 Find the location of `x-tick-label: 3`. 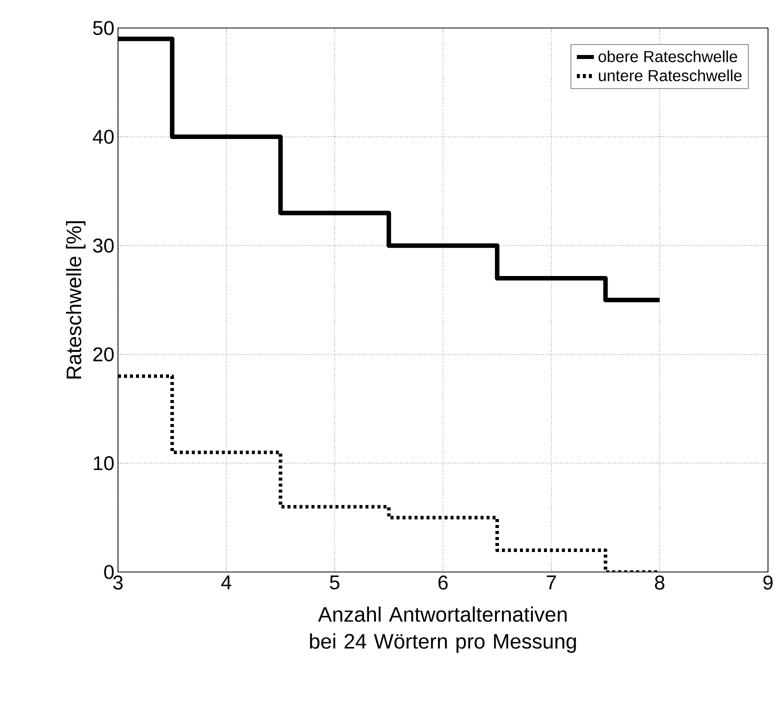

x-tick-label: 3 is located at coordinates (118, 583).